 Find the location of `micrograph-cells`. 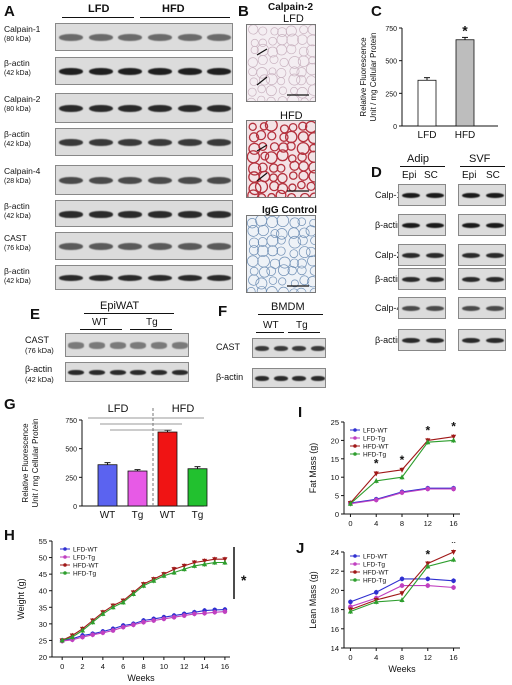

micrograph-cells is located at coordinates (281, 63).